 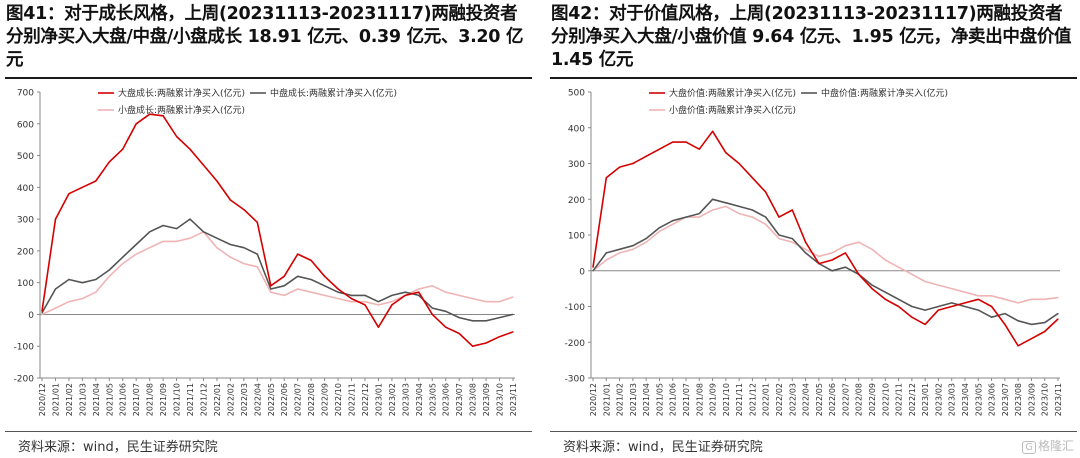 I want to click on x-tick-label: 2023/04, so click(x=965, y=399).